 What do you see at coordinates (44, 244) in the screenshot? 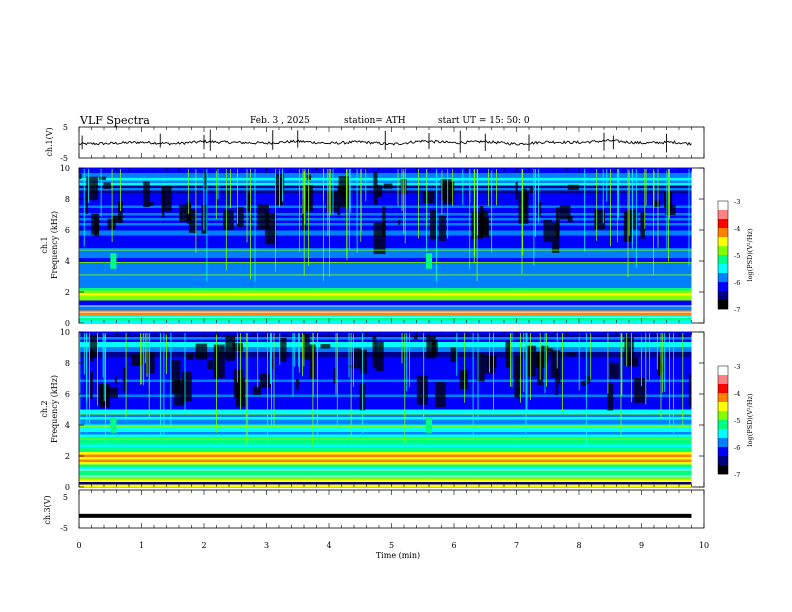
I see `ch1-spectrogram-ylabel-line1: ch.1` at bounding box center [44, 244].